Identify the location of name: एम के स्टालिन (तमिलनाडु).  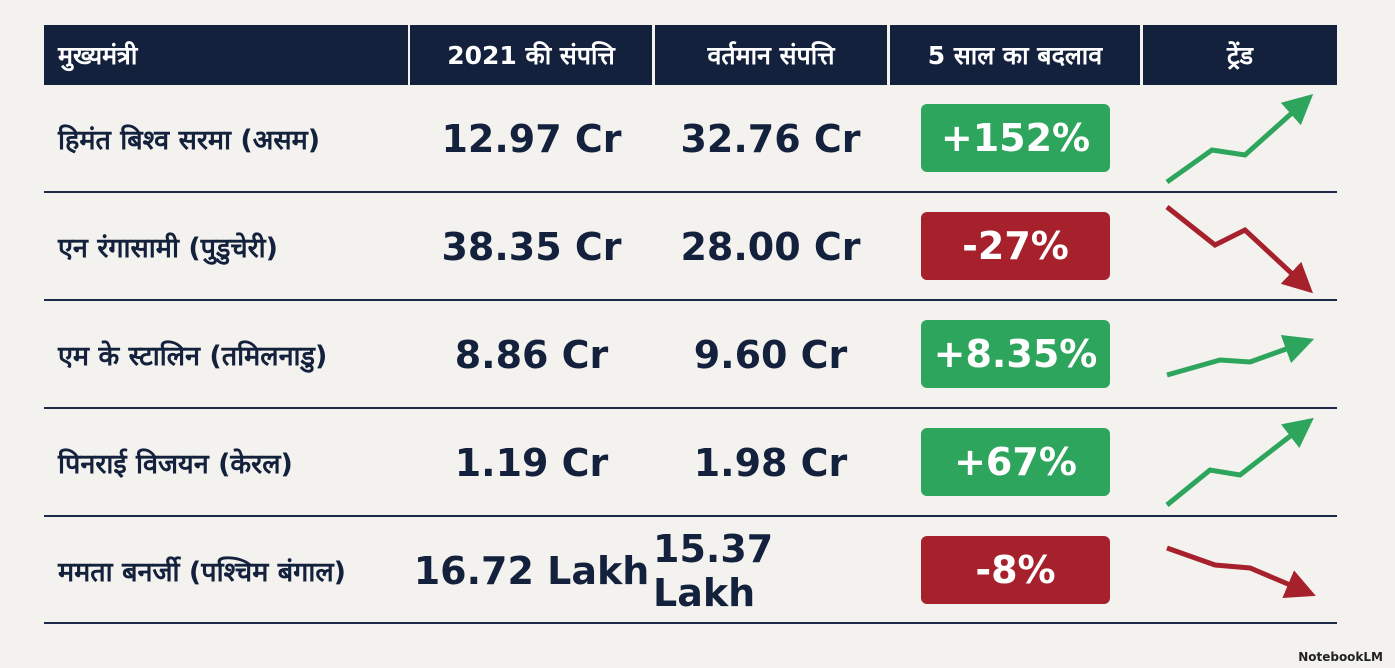
(193, 356).